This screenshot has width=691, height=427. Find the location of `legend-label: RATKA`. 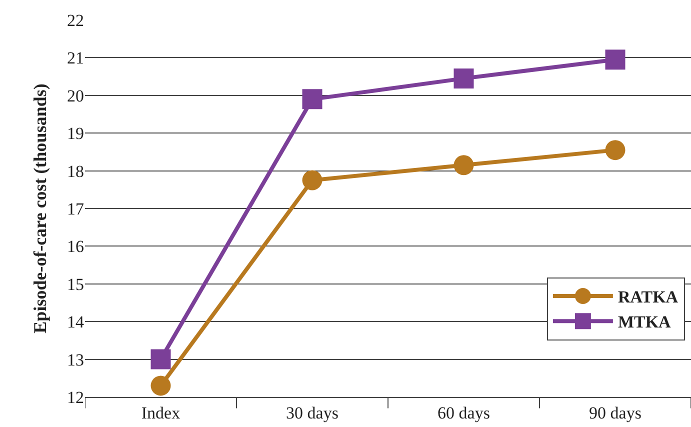

legend-label: RATKA is located at coordinates (648, 297).